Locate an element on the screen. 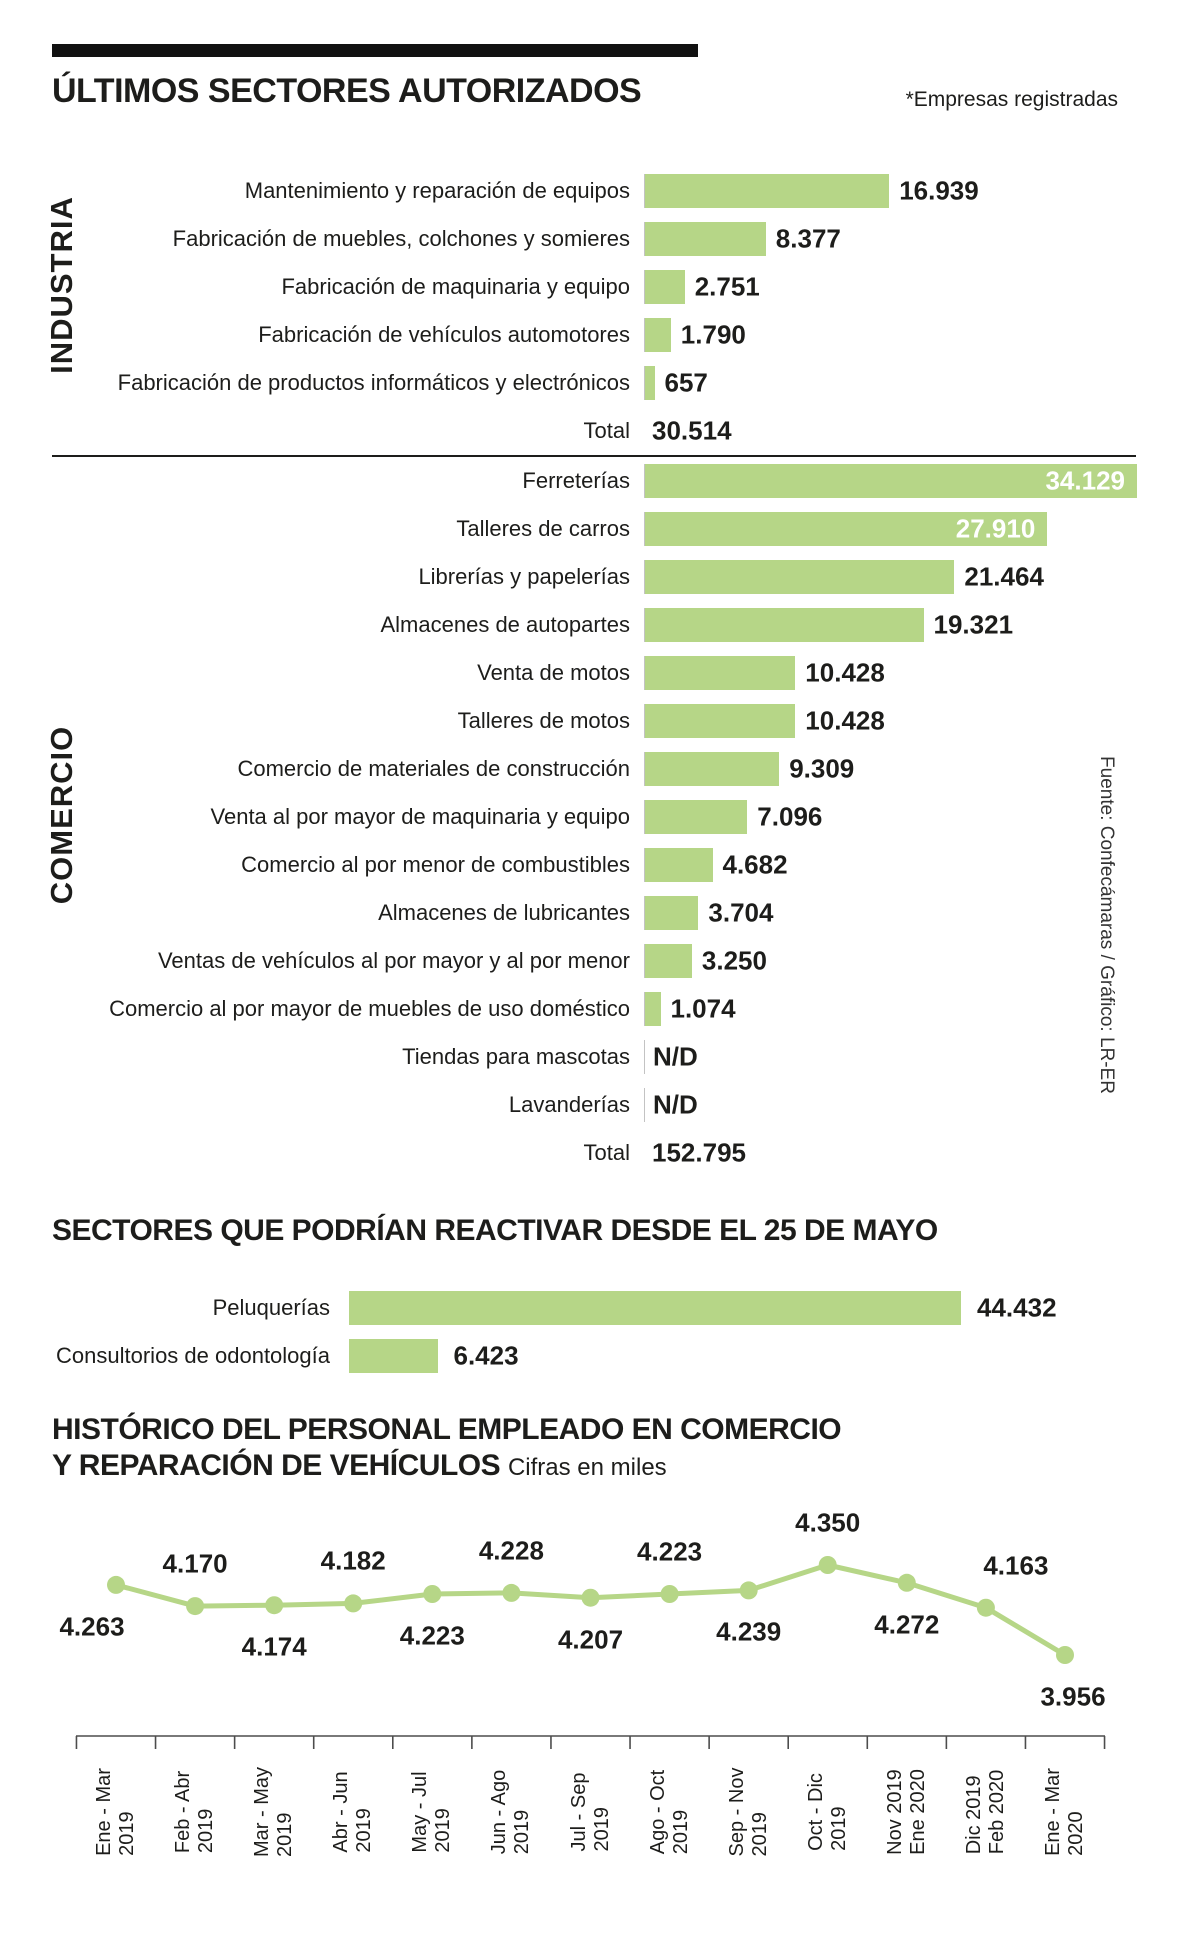 This screenshot has height=1945, width=1200. bar-row: Talleres de motos 10.428 is located at coordinates (594, 721).